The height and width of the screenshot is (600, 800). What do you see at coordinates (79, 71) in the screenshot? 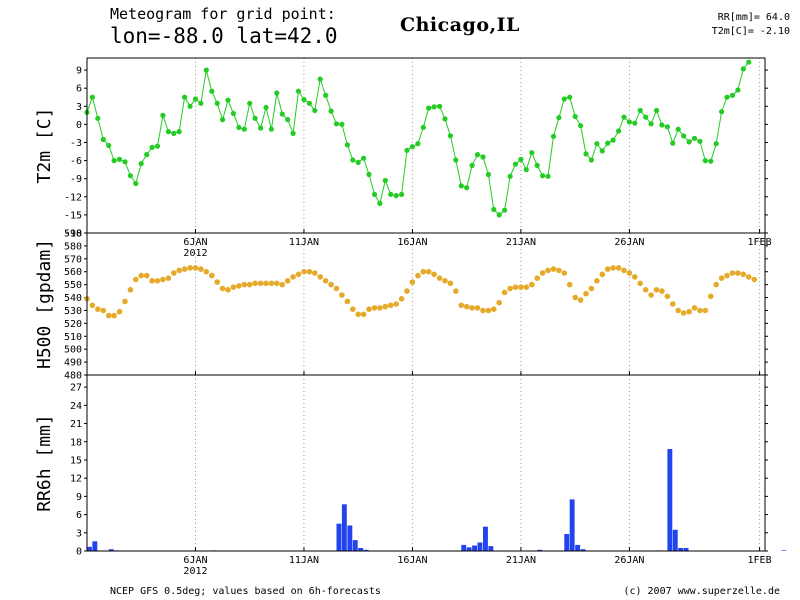
I see `y-tick-label: 9` at bounding box center [79, 71].